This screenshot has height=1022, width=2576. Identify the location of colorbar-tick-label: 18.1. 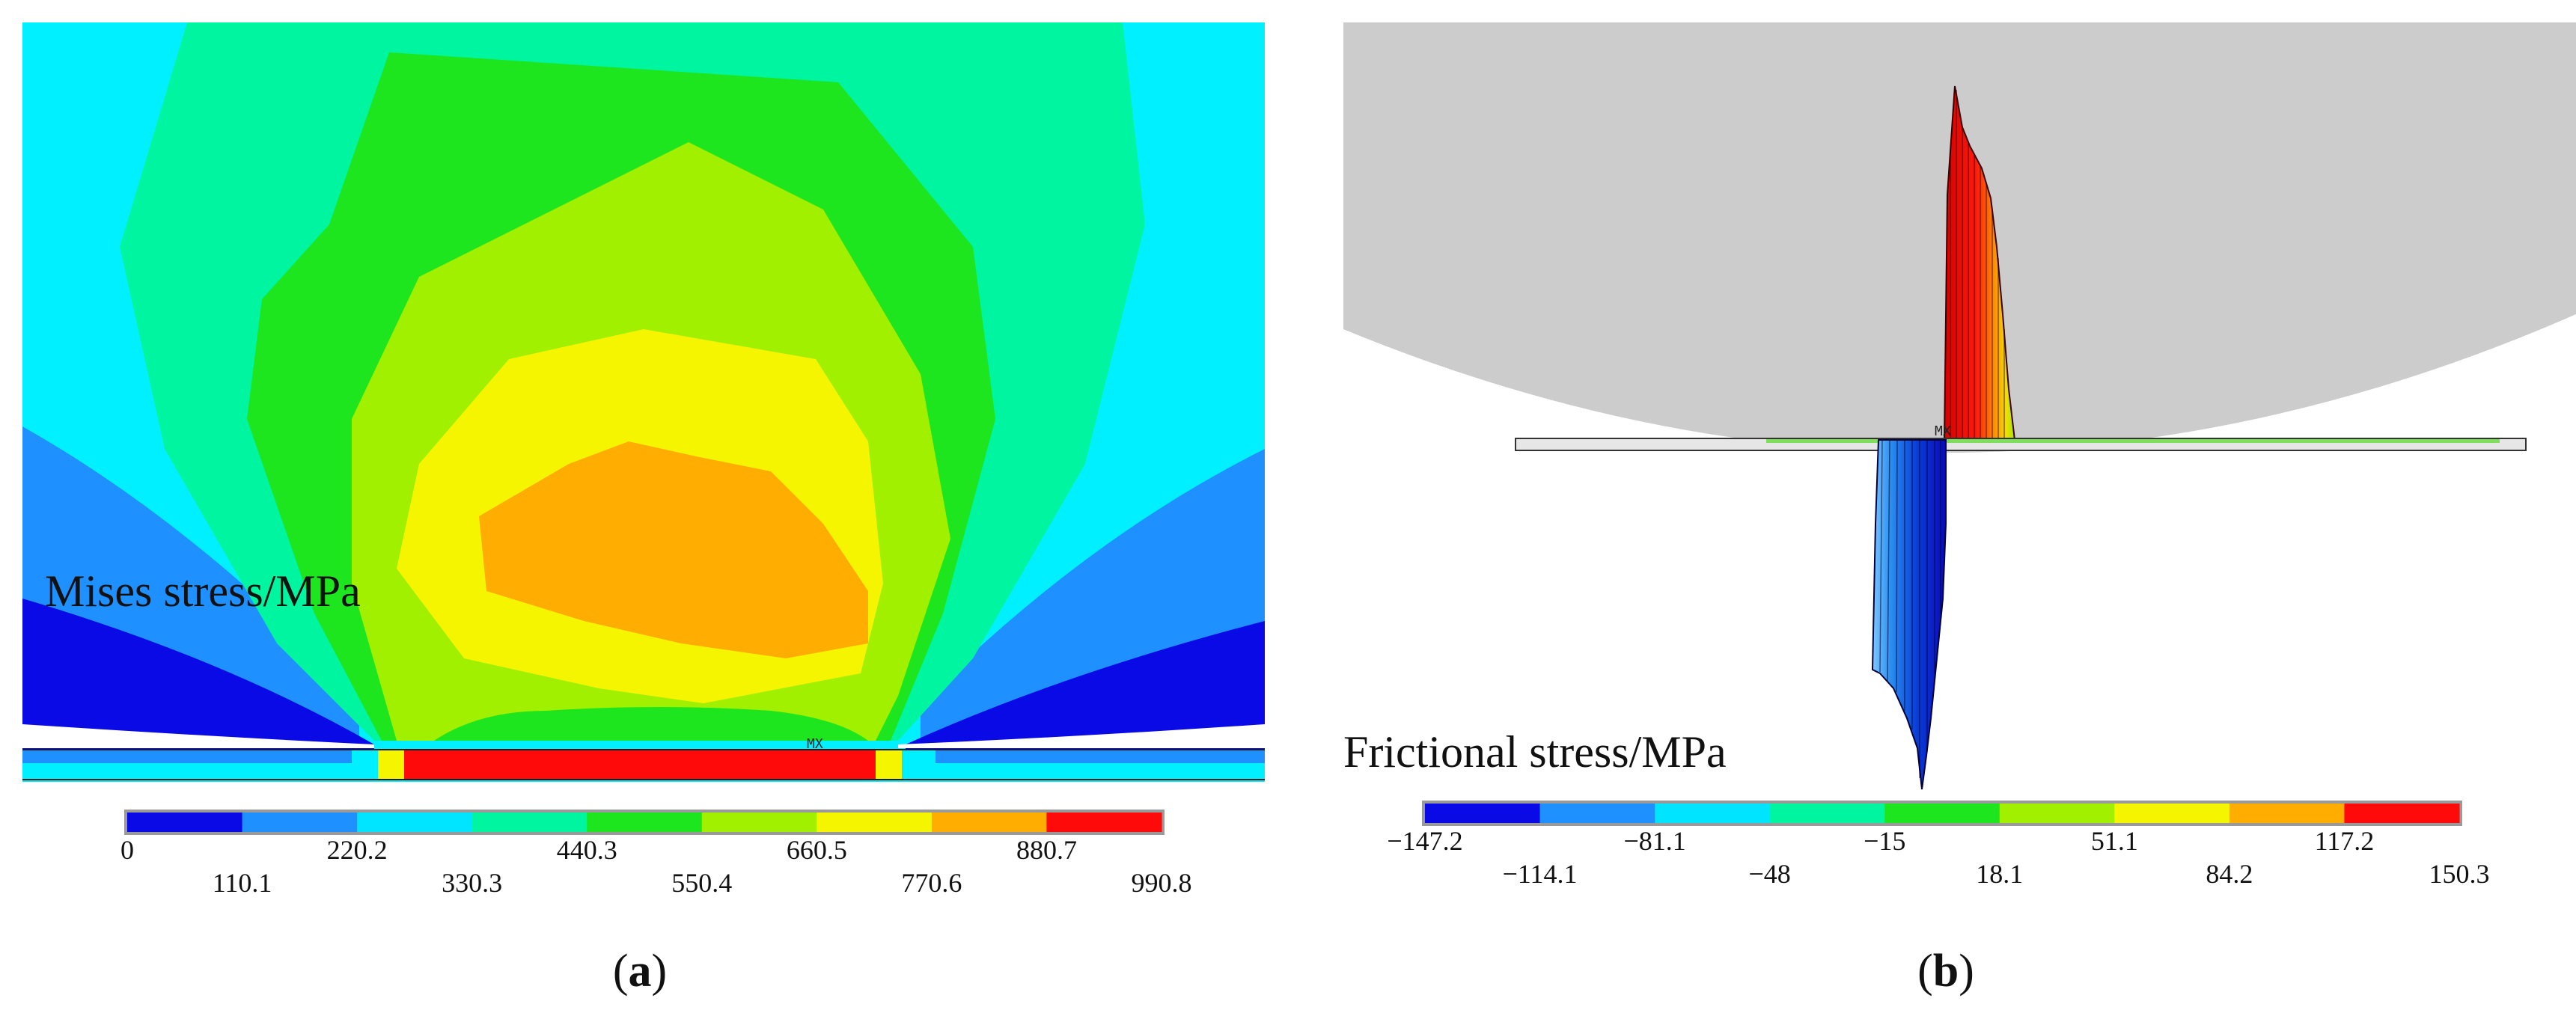
(1999, 874).